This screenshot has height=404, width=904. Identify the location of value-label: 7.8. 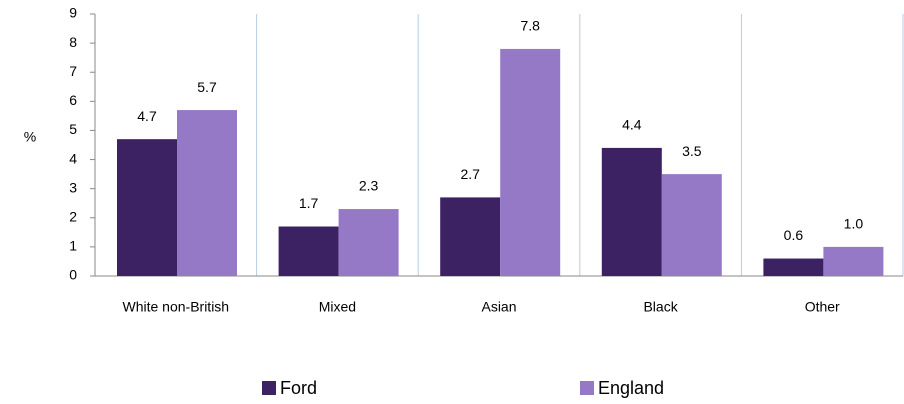
(530, 26).